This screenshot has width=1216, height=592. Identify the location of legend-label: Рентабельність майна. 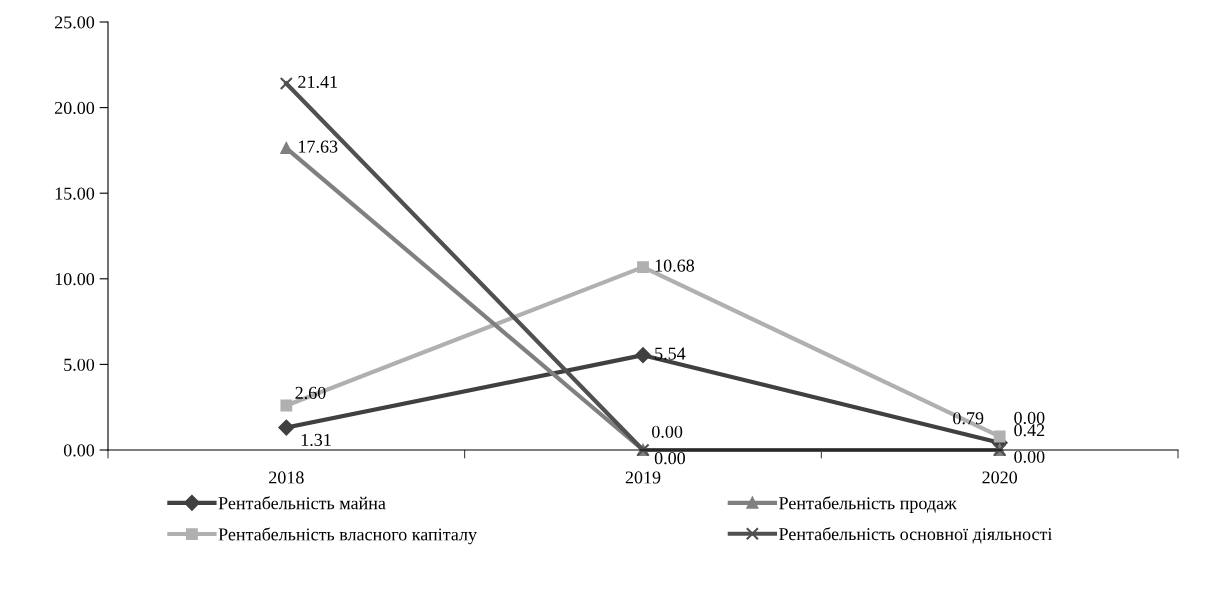
(302, 503).